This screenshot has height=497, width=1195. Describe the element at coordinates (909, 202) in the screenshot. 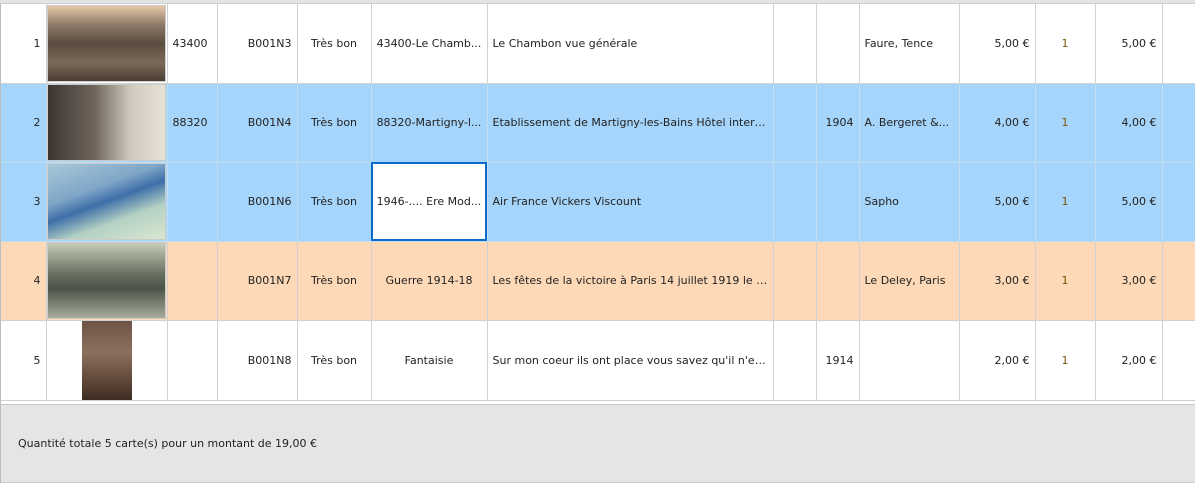

I see `editor-cell: Sapho` at that location.